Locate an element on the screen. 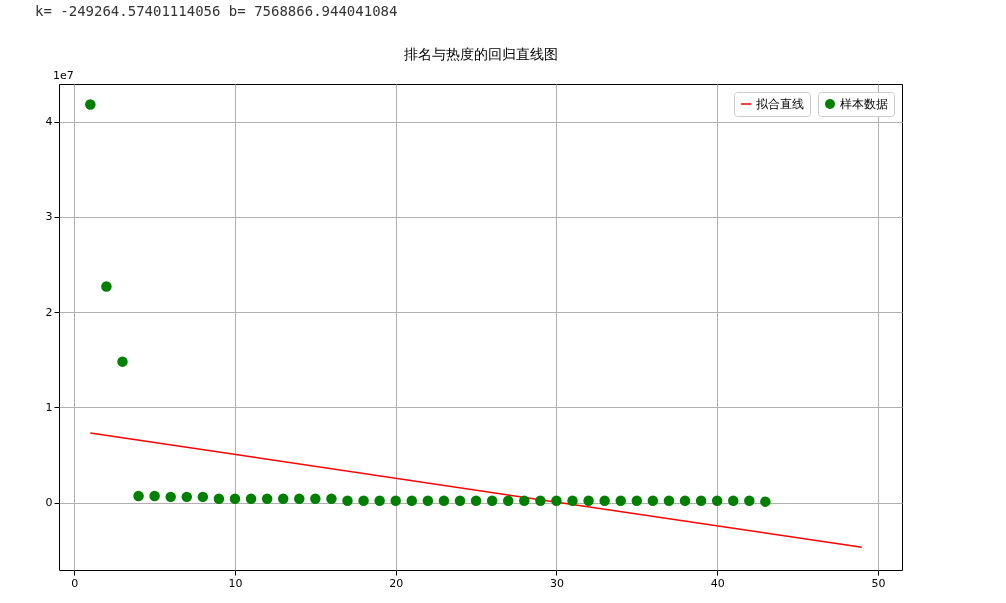 The width and height of the screenshot is (1006, 603). chart-title: 排名与热度的回归直线图 is located at coordinates (480, 54).